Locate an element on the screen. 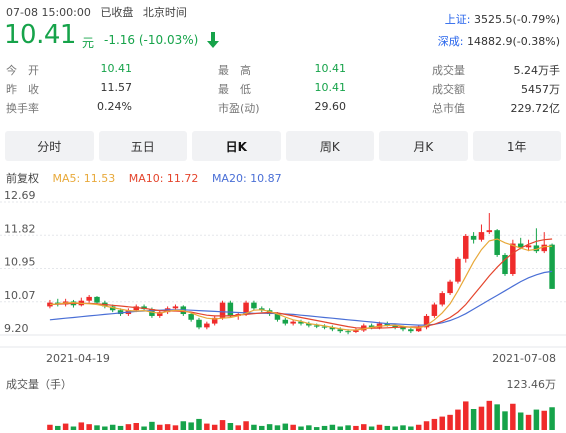 The width and height of the screenshot is (566, 433). x-end-label: 2021-07-08 is located at coordinates (524, 358).